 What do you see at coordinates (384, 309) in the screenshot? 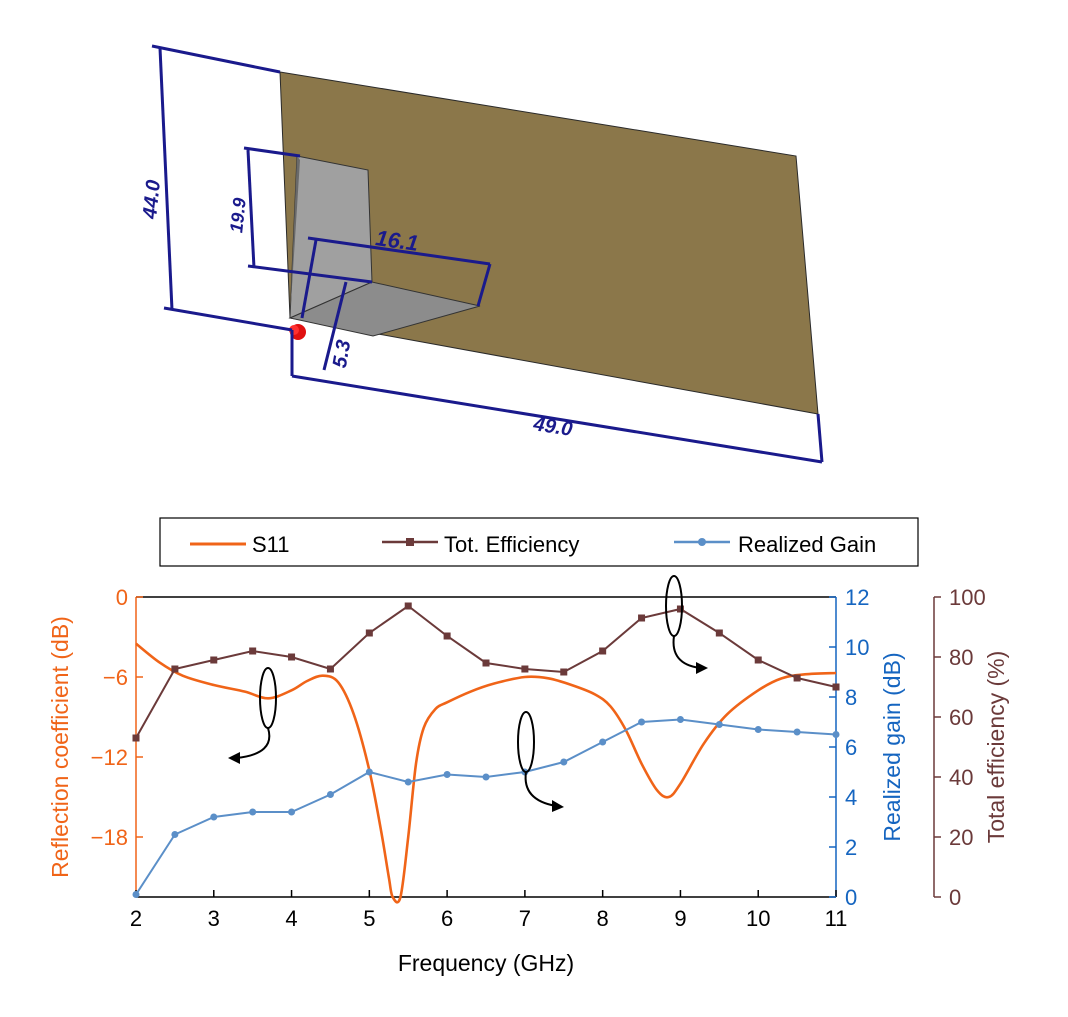
I see `patch-bottom` at bounding box center [384, 309].